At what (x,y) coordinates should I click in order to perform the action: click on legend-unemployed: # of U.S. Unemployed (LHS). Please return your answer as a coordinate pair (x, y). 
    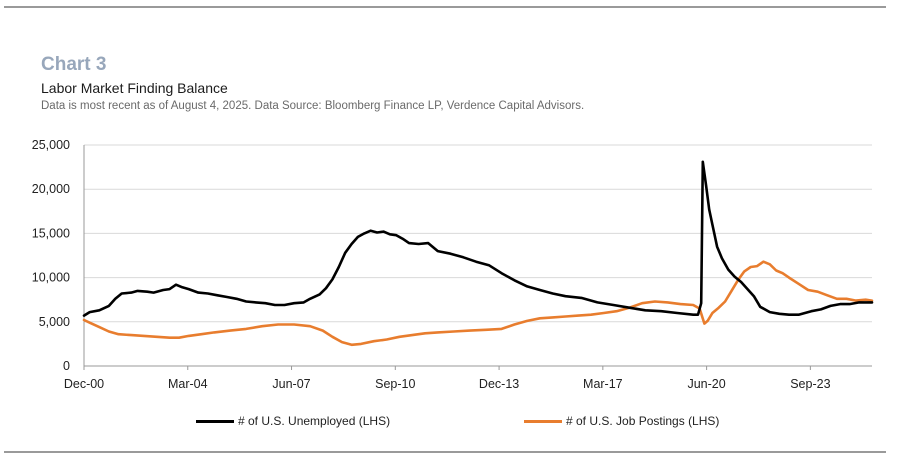
    Looking at the image, I should click on (293, 421).